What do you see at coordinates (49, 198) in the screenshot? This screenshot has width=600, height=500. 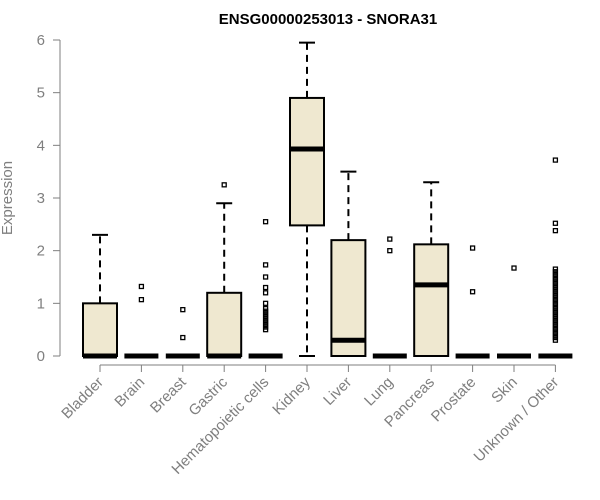 I see `y-axis: 0 1 2 3 4 5 6` at bounding box center [49, 198].